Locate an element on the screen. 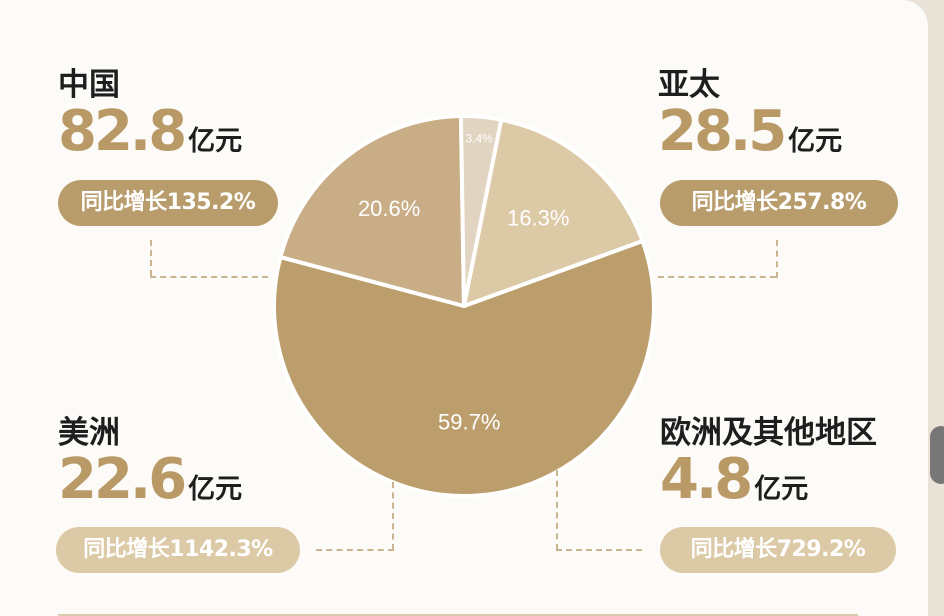  slice-percent-label: 3.4% is located at coordinates (479, 139).